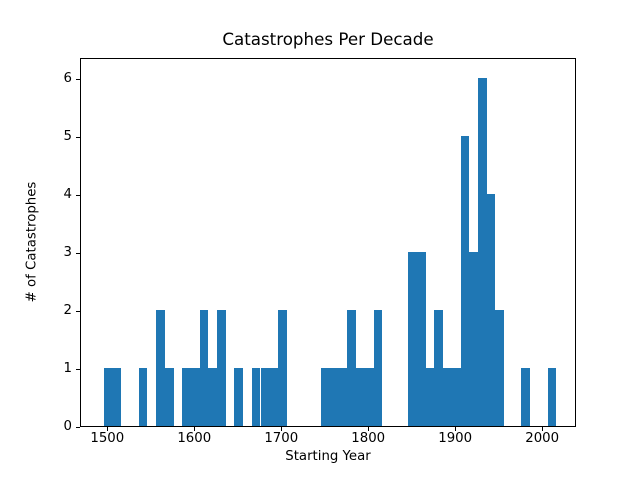 Image resolution: width=640 pixels, height=480 pixels. Describe the element at coordinates (107, 438) in the screenshot. I see `x-tick-label-1500: 1500` at that location.